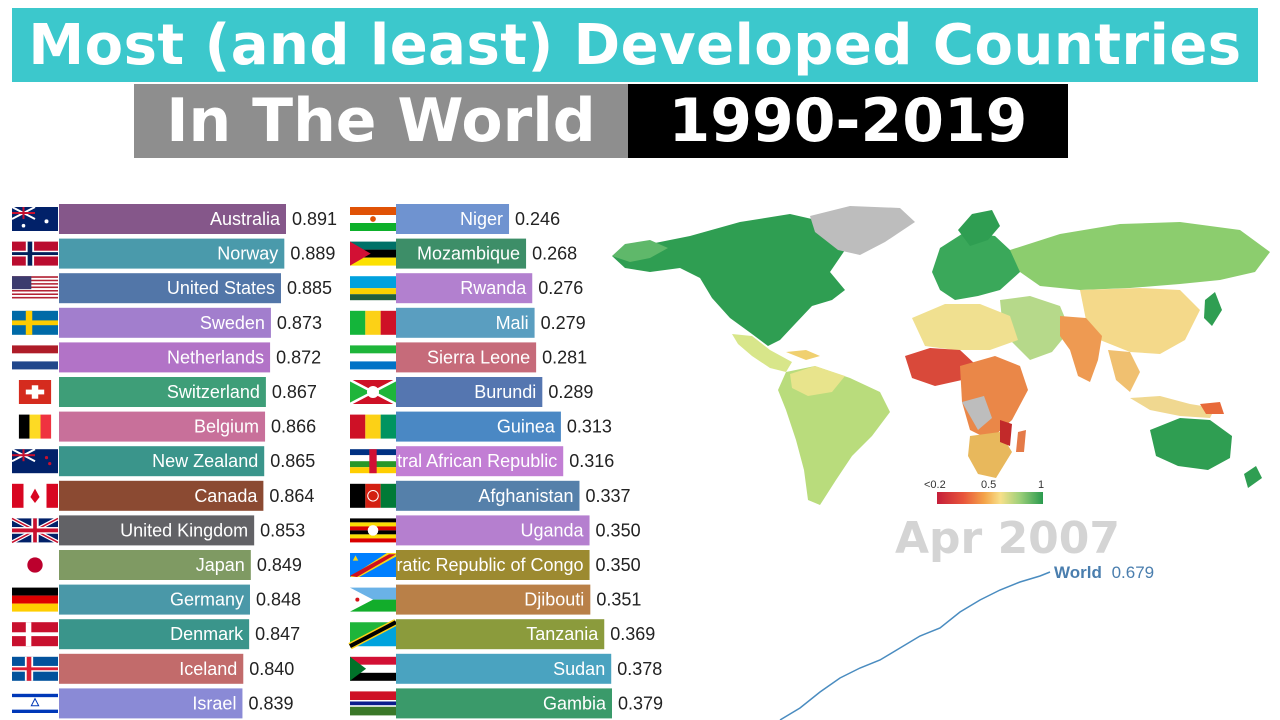 The image size is (1280, 720). I want to click on flag-icon-new-zealand-flag, so click(34, 461).